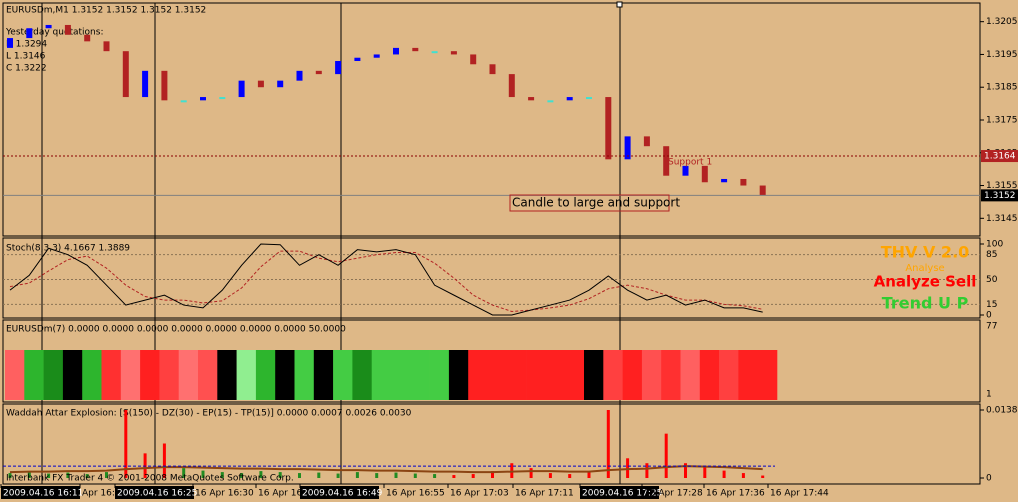 The width and height of the screenshot is (1018, 502). Describe the element at coordinates (799, 494) in the screenshot. I see `x-tick-label: 16 Apr 17:44` at that location.